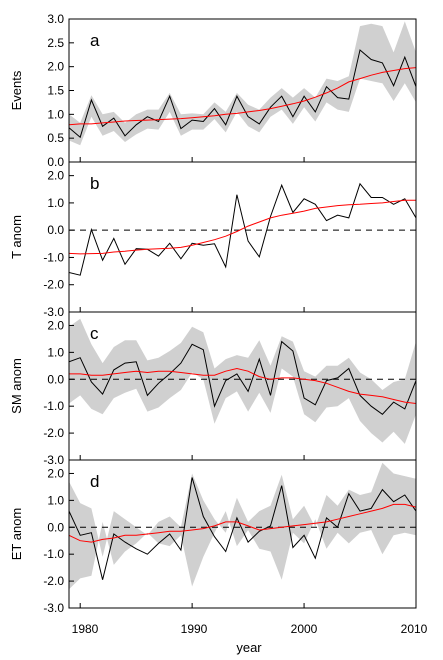 This screenshot has height=660, width=443. I want to click on x-axis: 1980 1990 2000 2010 year, so click(250, 638).